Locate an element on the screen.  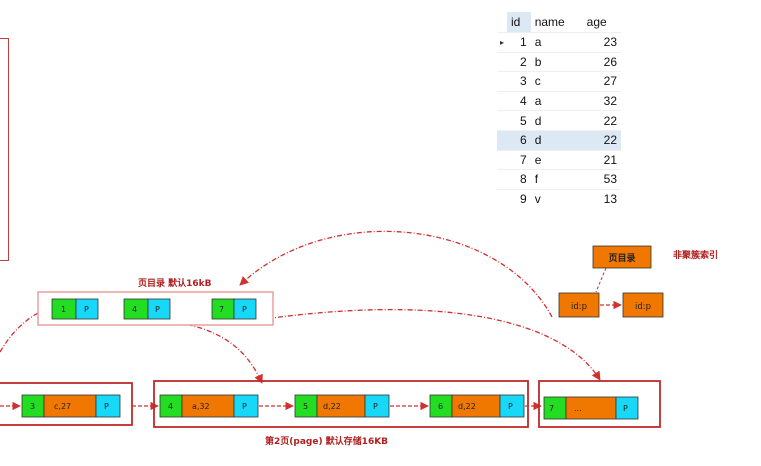
data-page-3: 7 ... P is located at coordinates (599, 404).